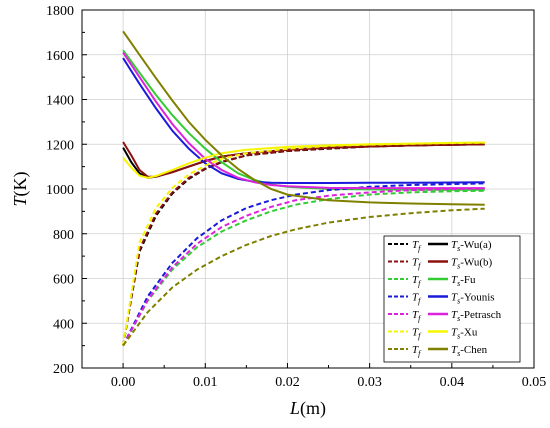  Describe the element at coordinates (63, 235) in the screenshot. I see `y-tick-label: 800` at that location.